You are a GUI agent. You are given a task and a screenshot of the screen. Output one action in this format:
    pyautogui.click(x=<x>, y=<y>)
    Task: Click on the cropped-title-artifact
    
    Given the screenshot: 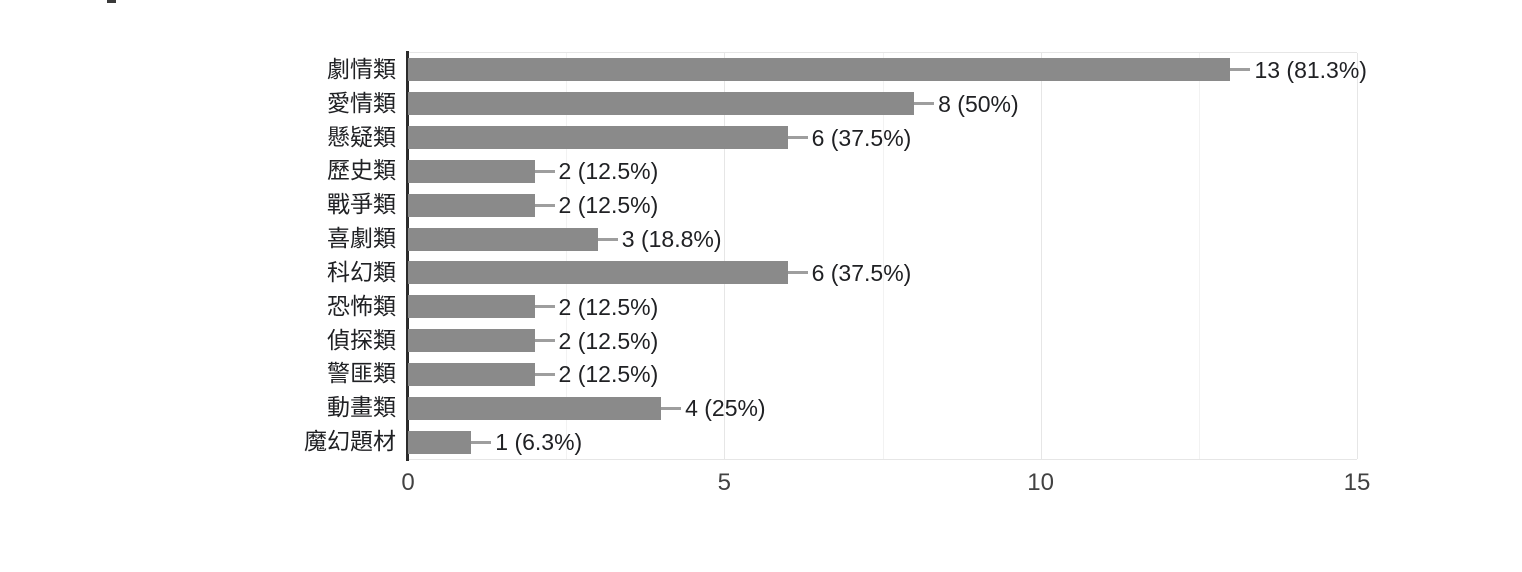 What is the action you would take?
    pyautogui.click(x=111, y=1)
    